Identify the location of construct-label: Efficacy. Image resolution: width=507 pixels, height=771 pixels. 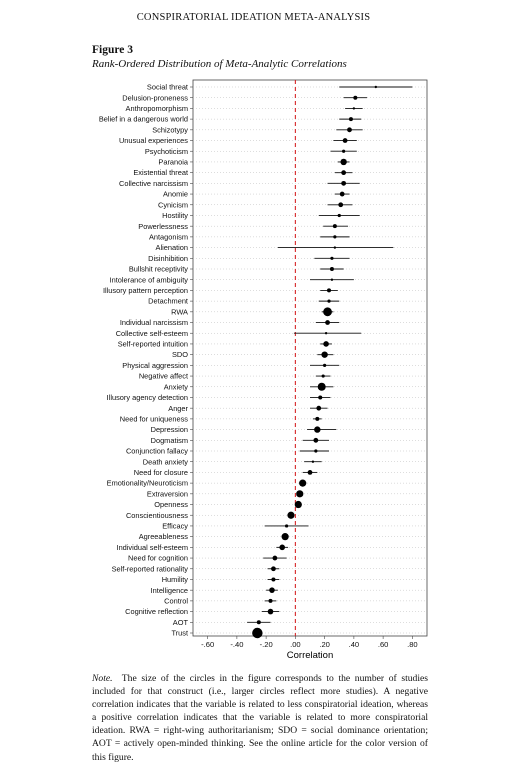
(175, 526).